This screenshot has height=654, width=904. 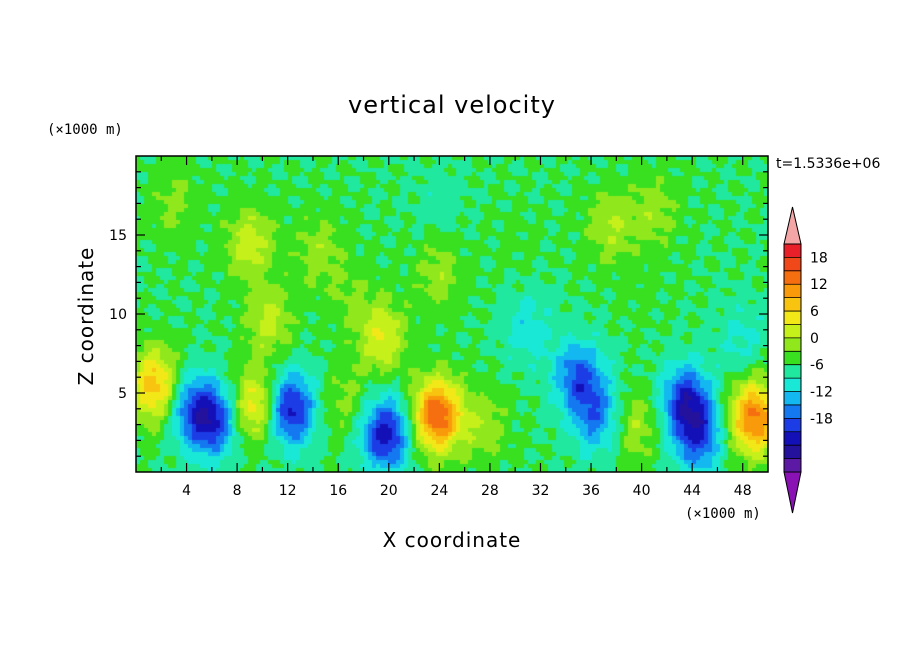 I want to click on x-tick-label: 40, so click(x=642, y=491).